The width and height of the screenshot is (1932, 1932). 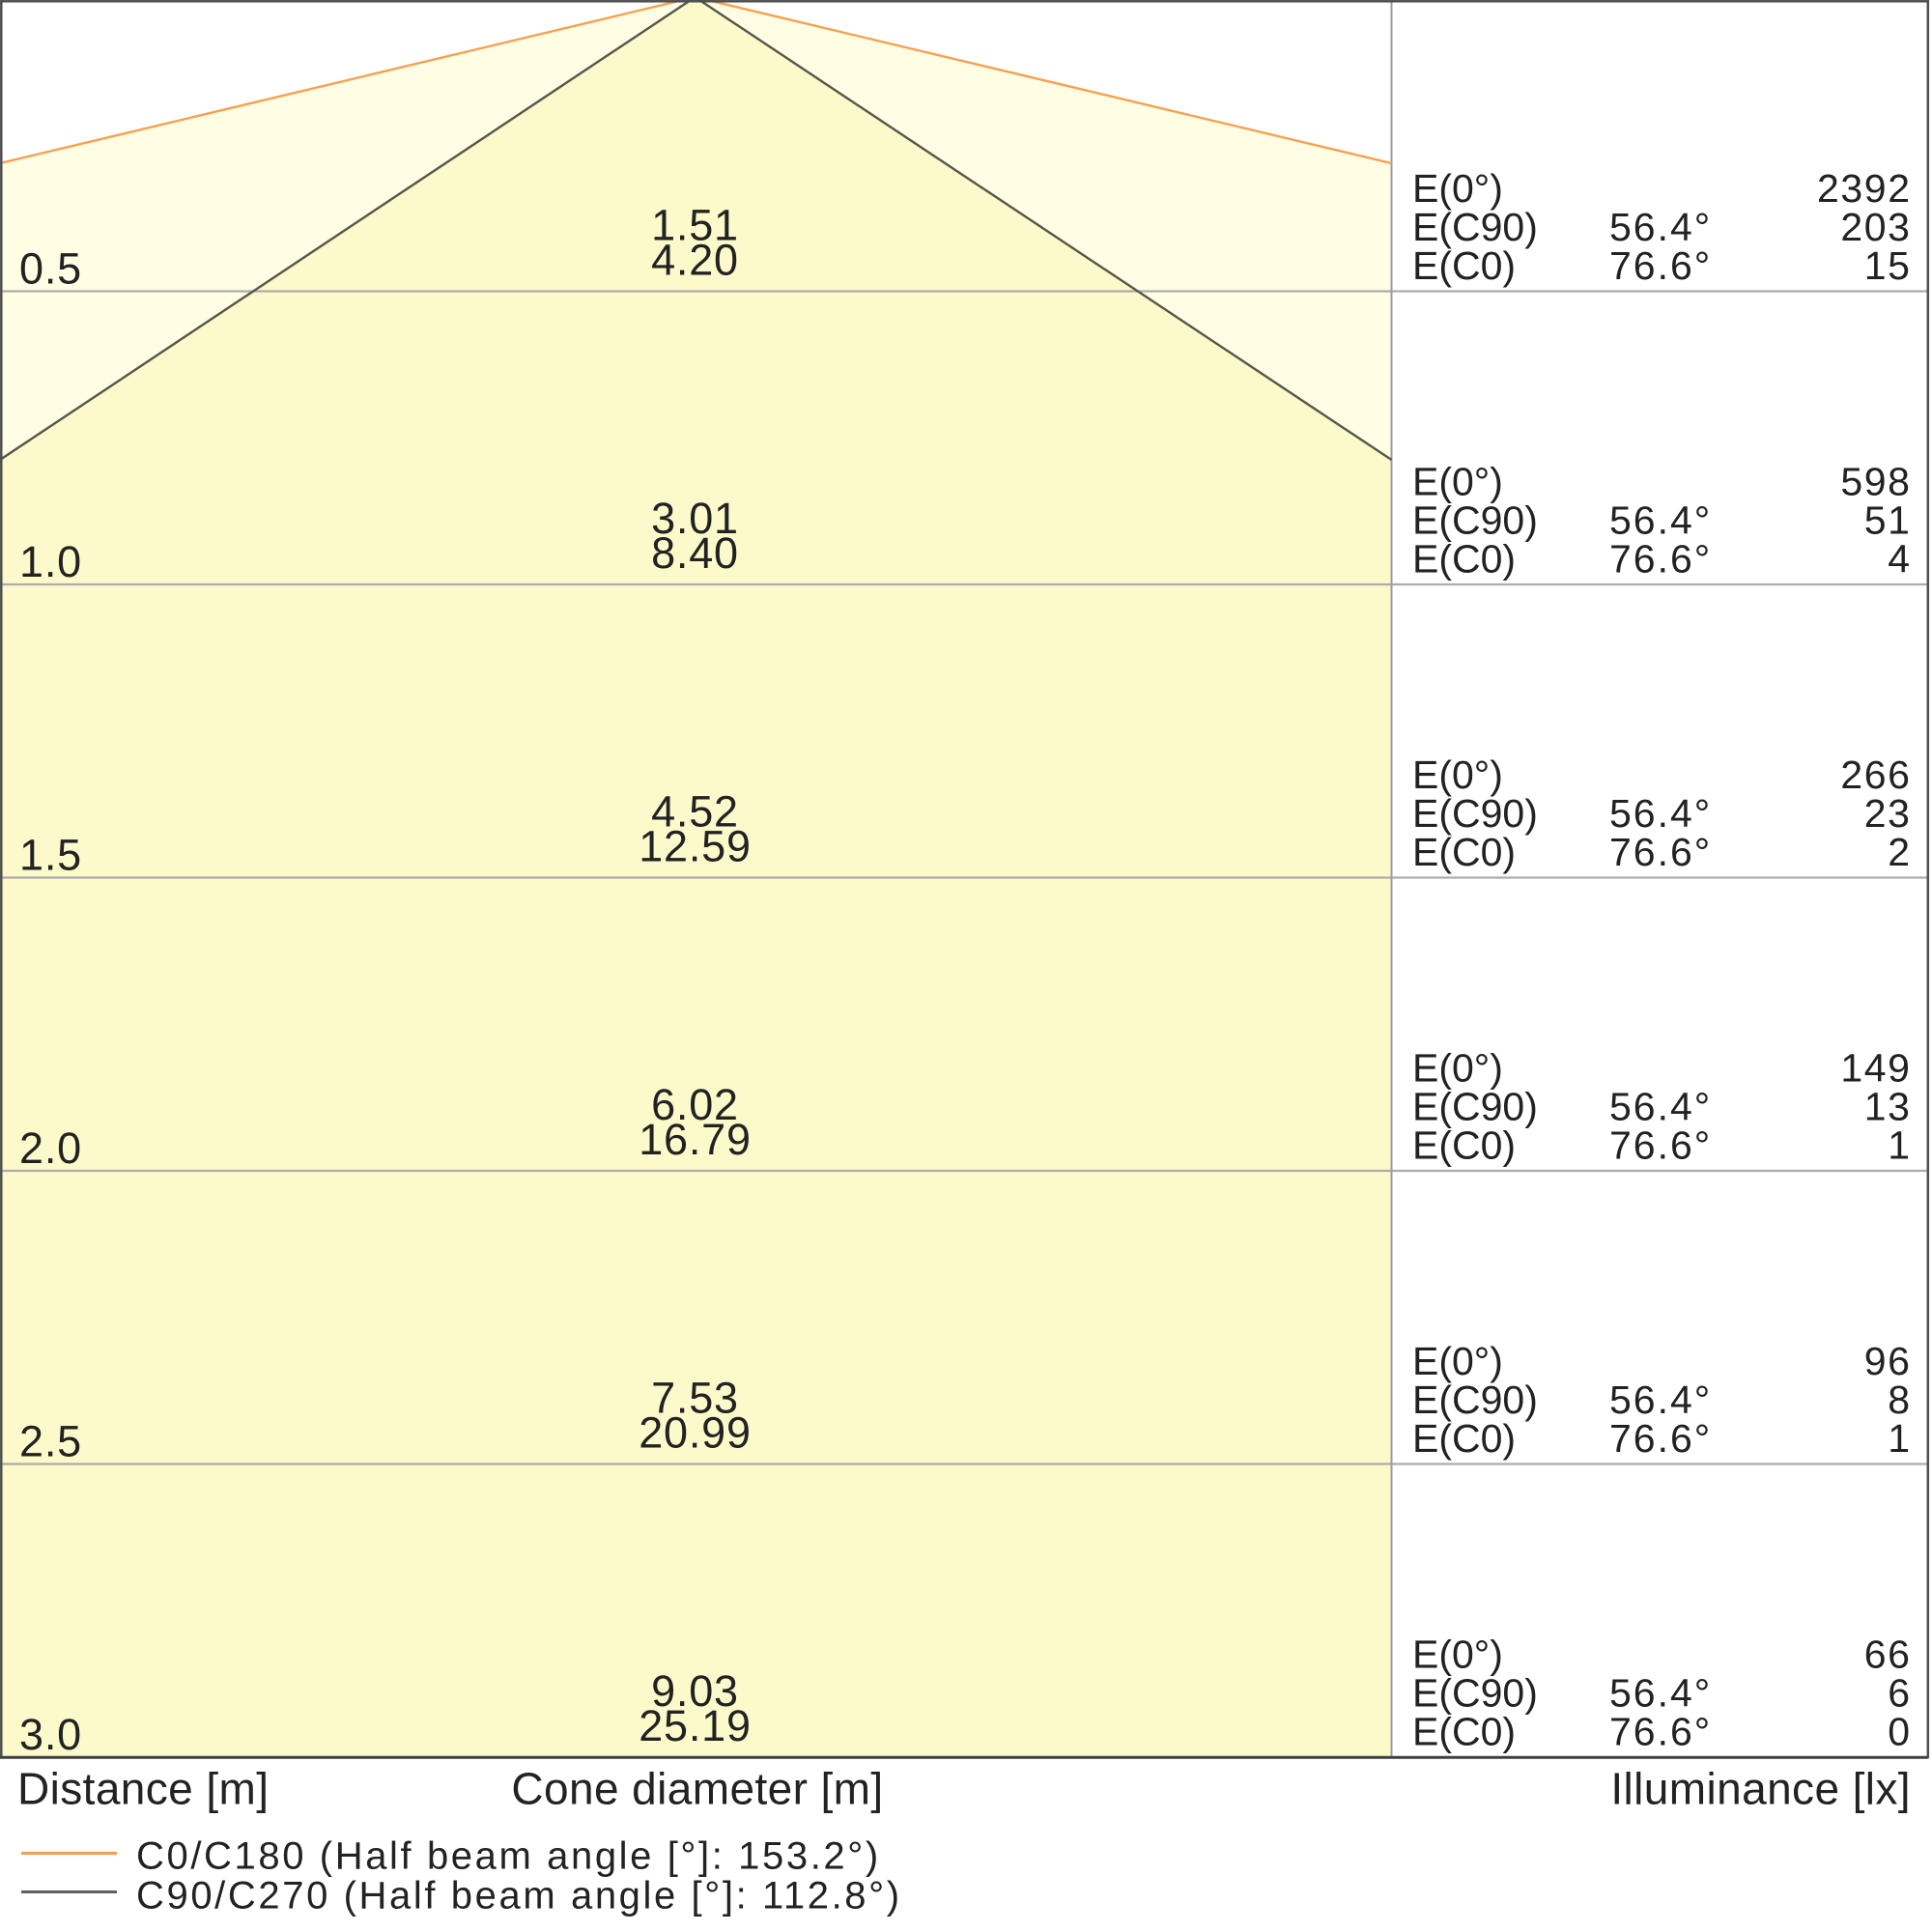 I want to click on svg-text: 1.5, so click(x=50, y=855).